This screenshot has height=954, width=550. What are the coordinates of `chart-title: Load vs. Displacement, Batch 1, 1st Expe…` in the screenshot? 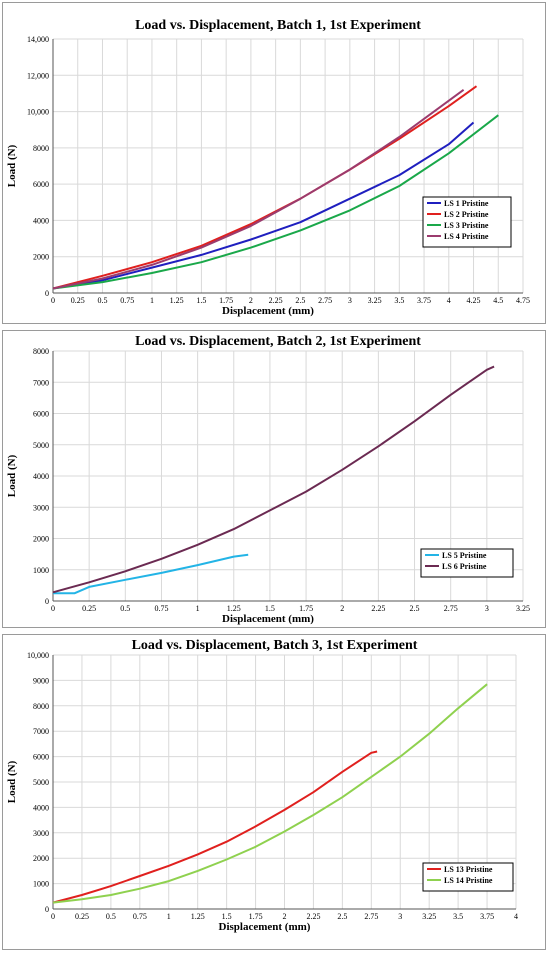 It's located at (278, 25).